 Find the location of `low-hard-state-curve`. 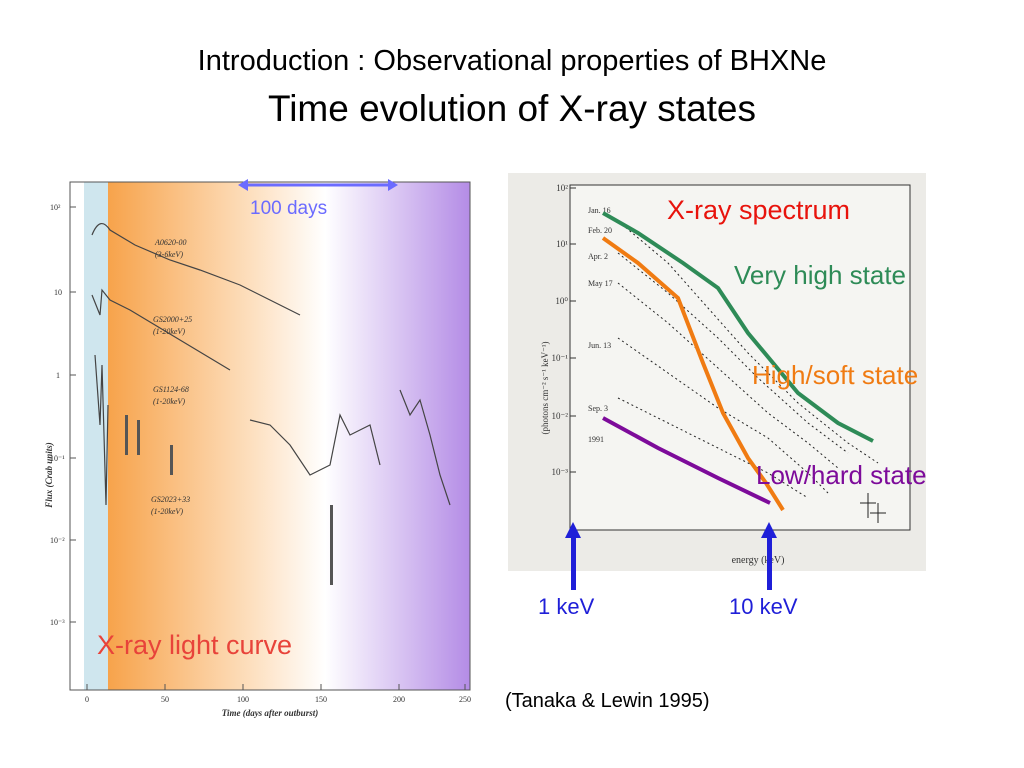

low-hard-state-curve is located at coordinates (686, 460).